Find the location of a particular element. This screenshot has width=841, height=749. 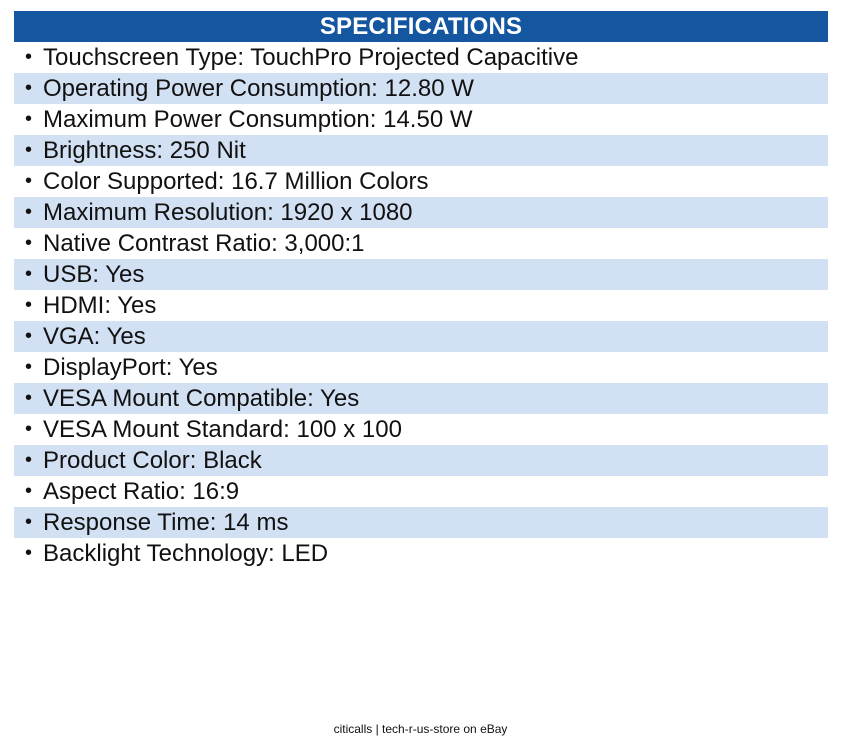

spec-text: HDMI: Yes is located at coordinates (100, 305).